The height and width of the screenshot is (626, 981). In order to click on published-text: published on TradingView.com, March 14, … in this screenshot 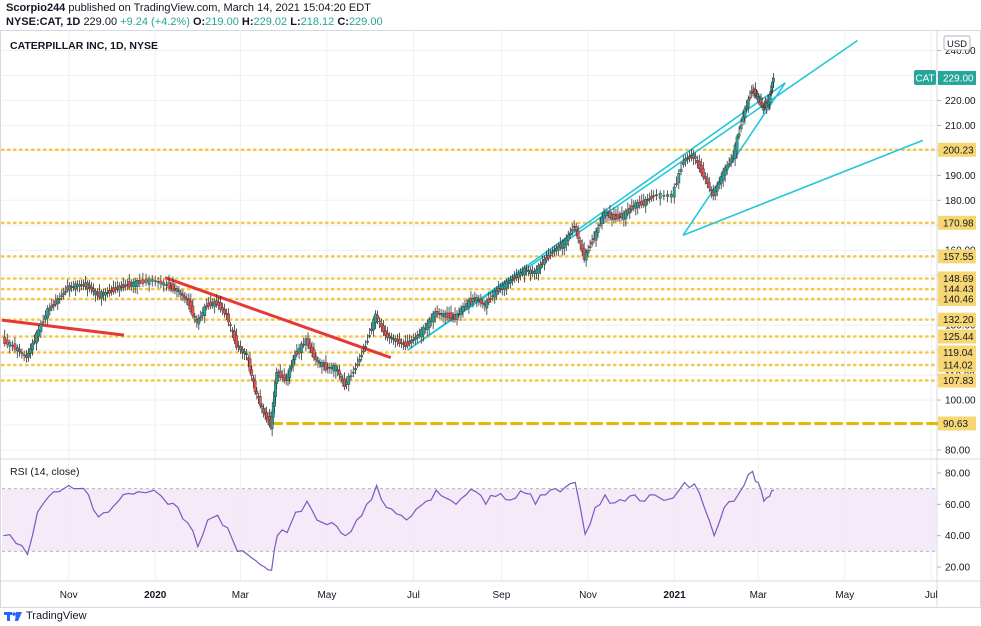, I will do `click(219, 8)`.